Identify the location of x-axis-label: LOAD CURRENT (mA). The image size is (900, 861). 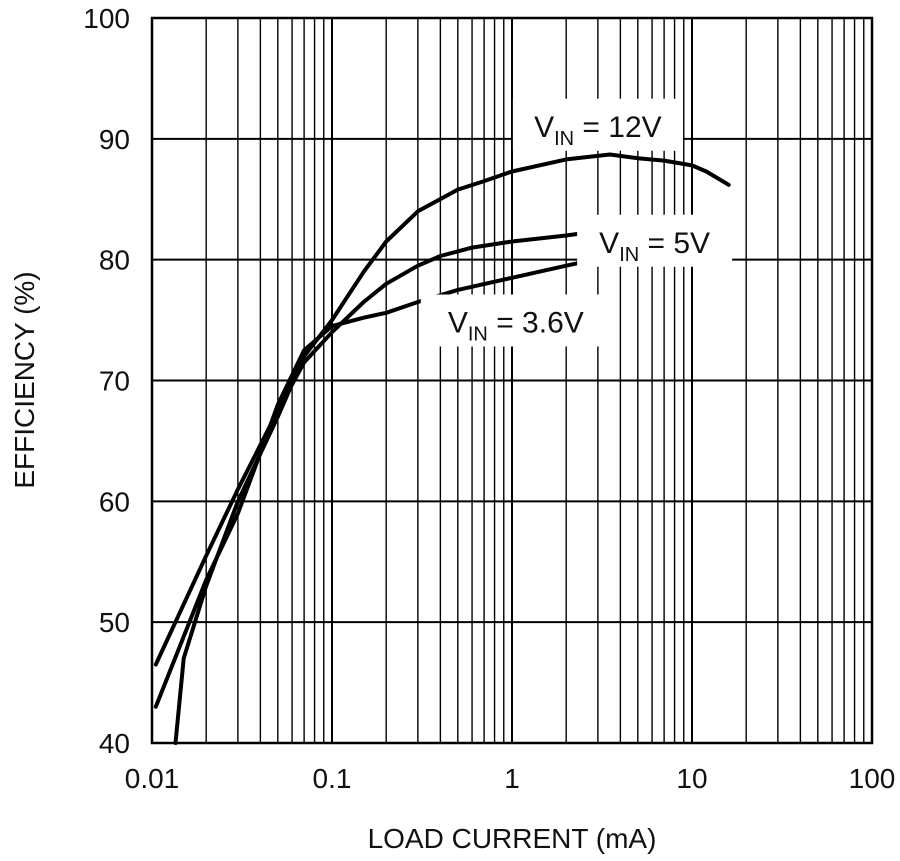
(512, 838).